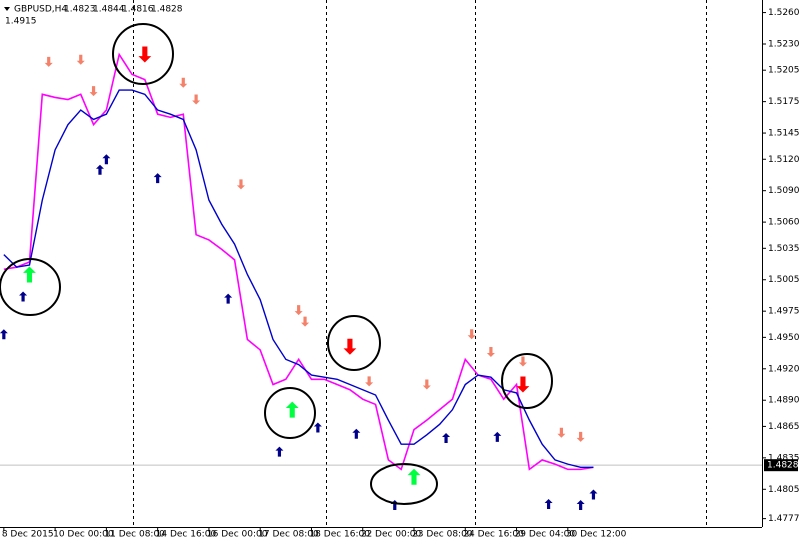  What do you see at coordinates (783, 401) in the screenshot?
I see `y-tick-label: 1.4890` at bounding box center [783, 401].